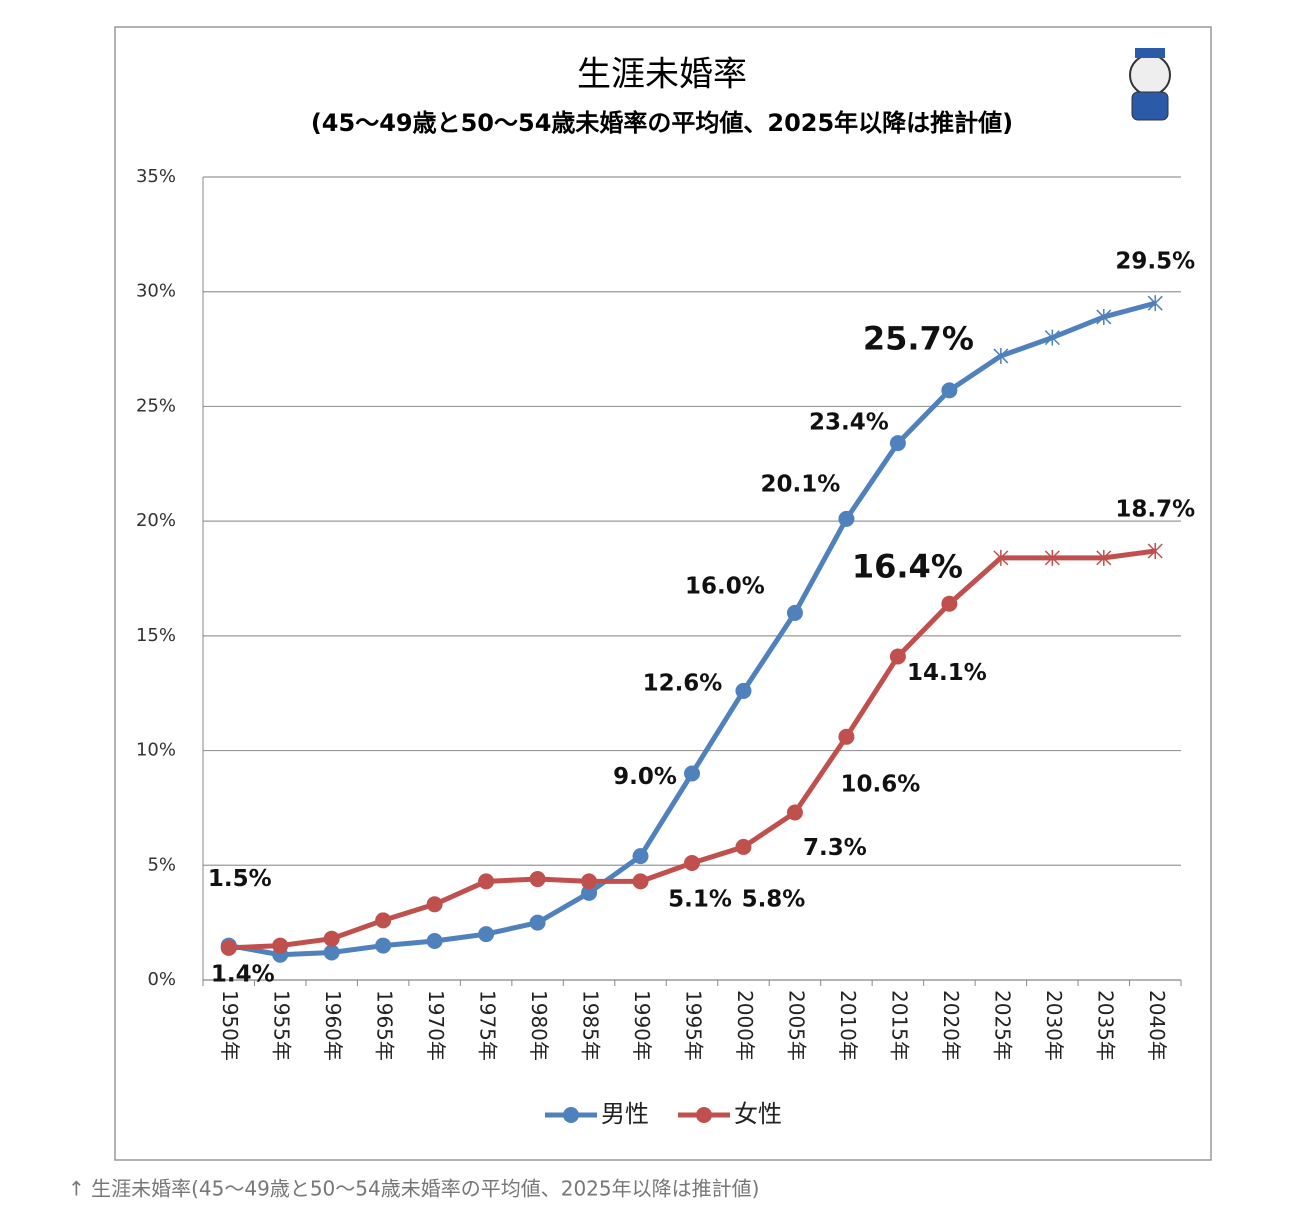  I want to click on x-tick-label: 2025年, so click(1002, 1025).